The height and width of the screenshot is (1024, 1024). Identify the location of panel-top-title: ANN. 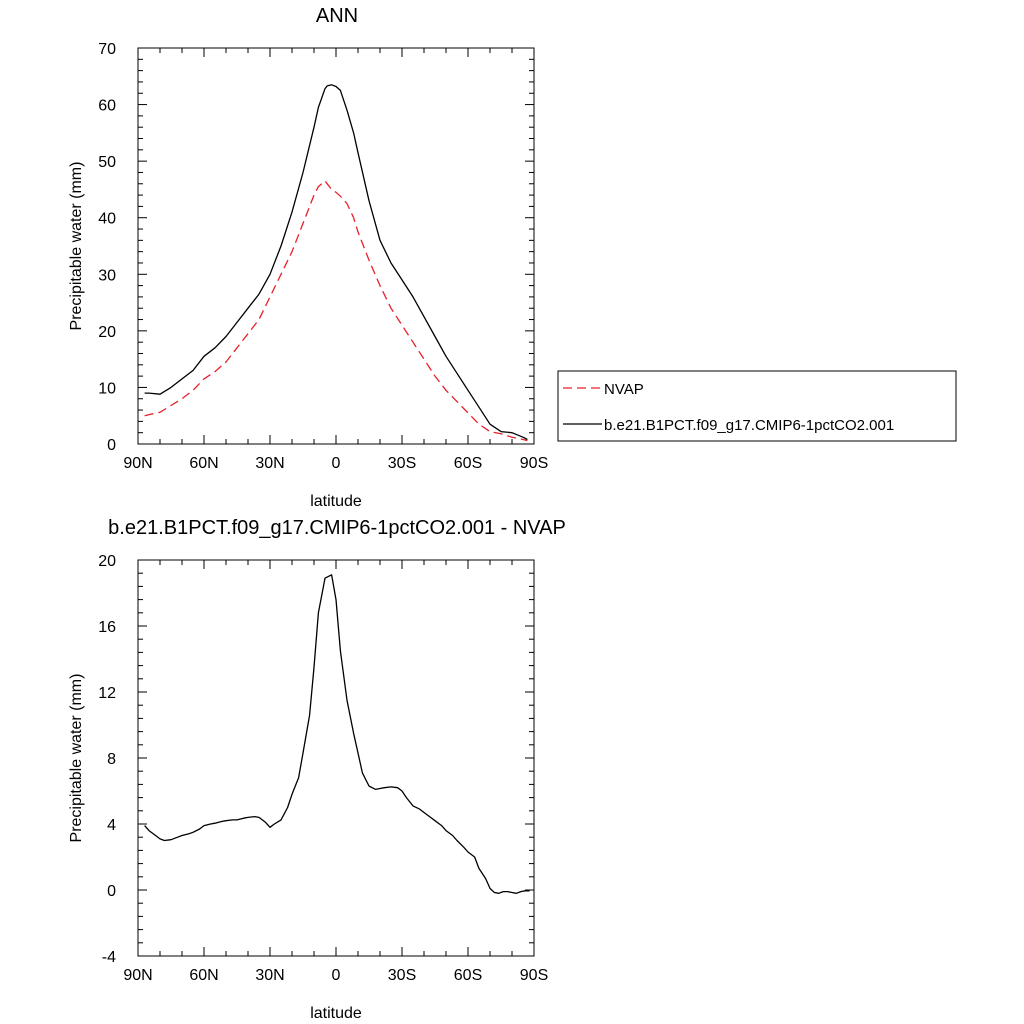
(337, 16).